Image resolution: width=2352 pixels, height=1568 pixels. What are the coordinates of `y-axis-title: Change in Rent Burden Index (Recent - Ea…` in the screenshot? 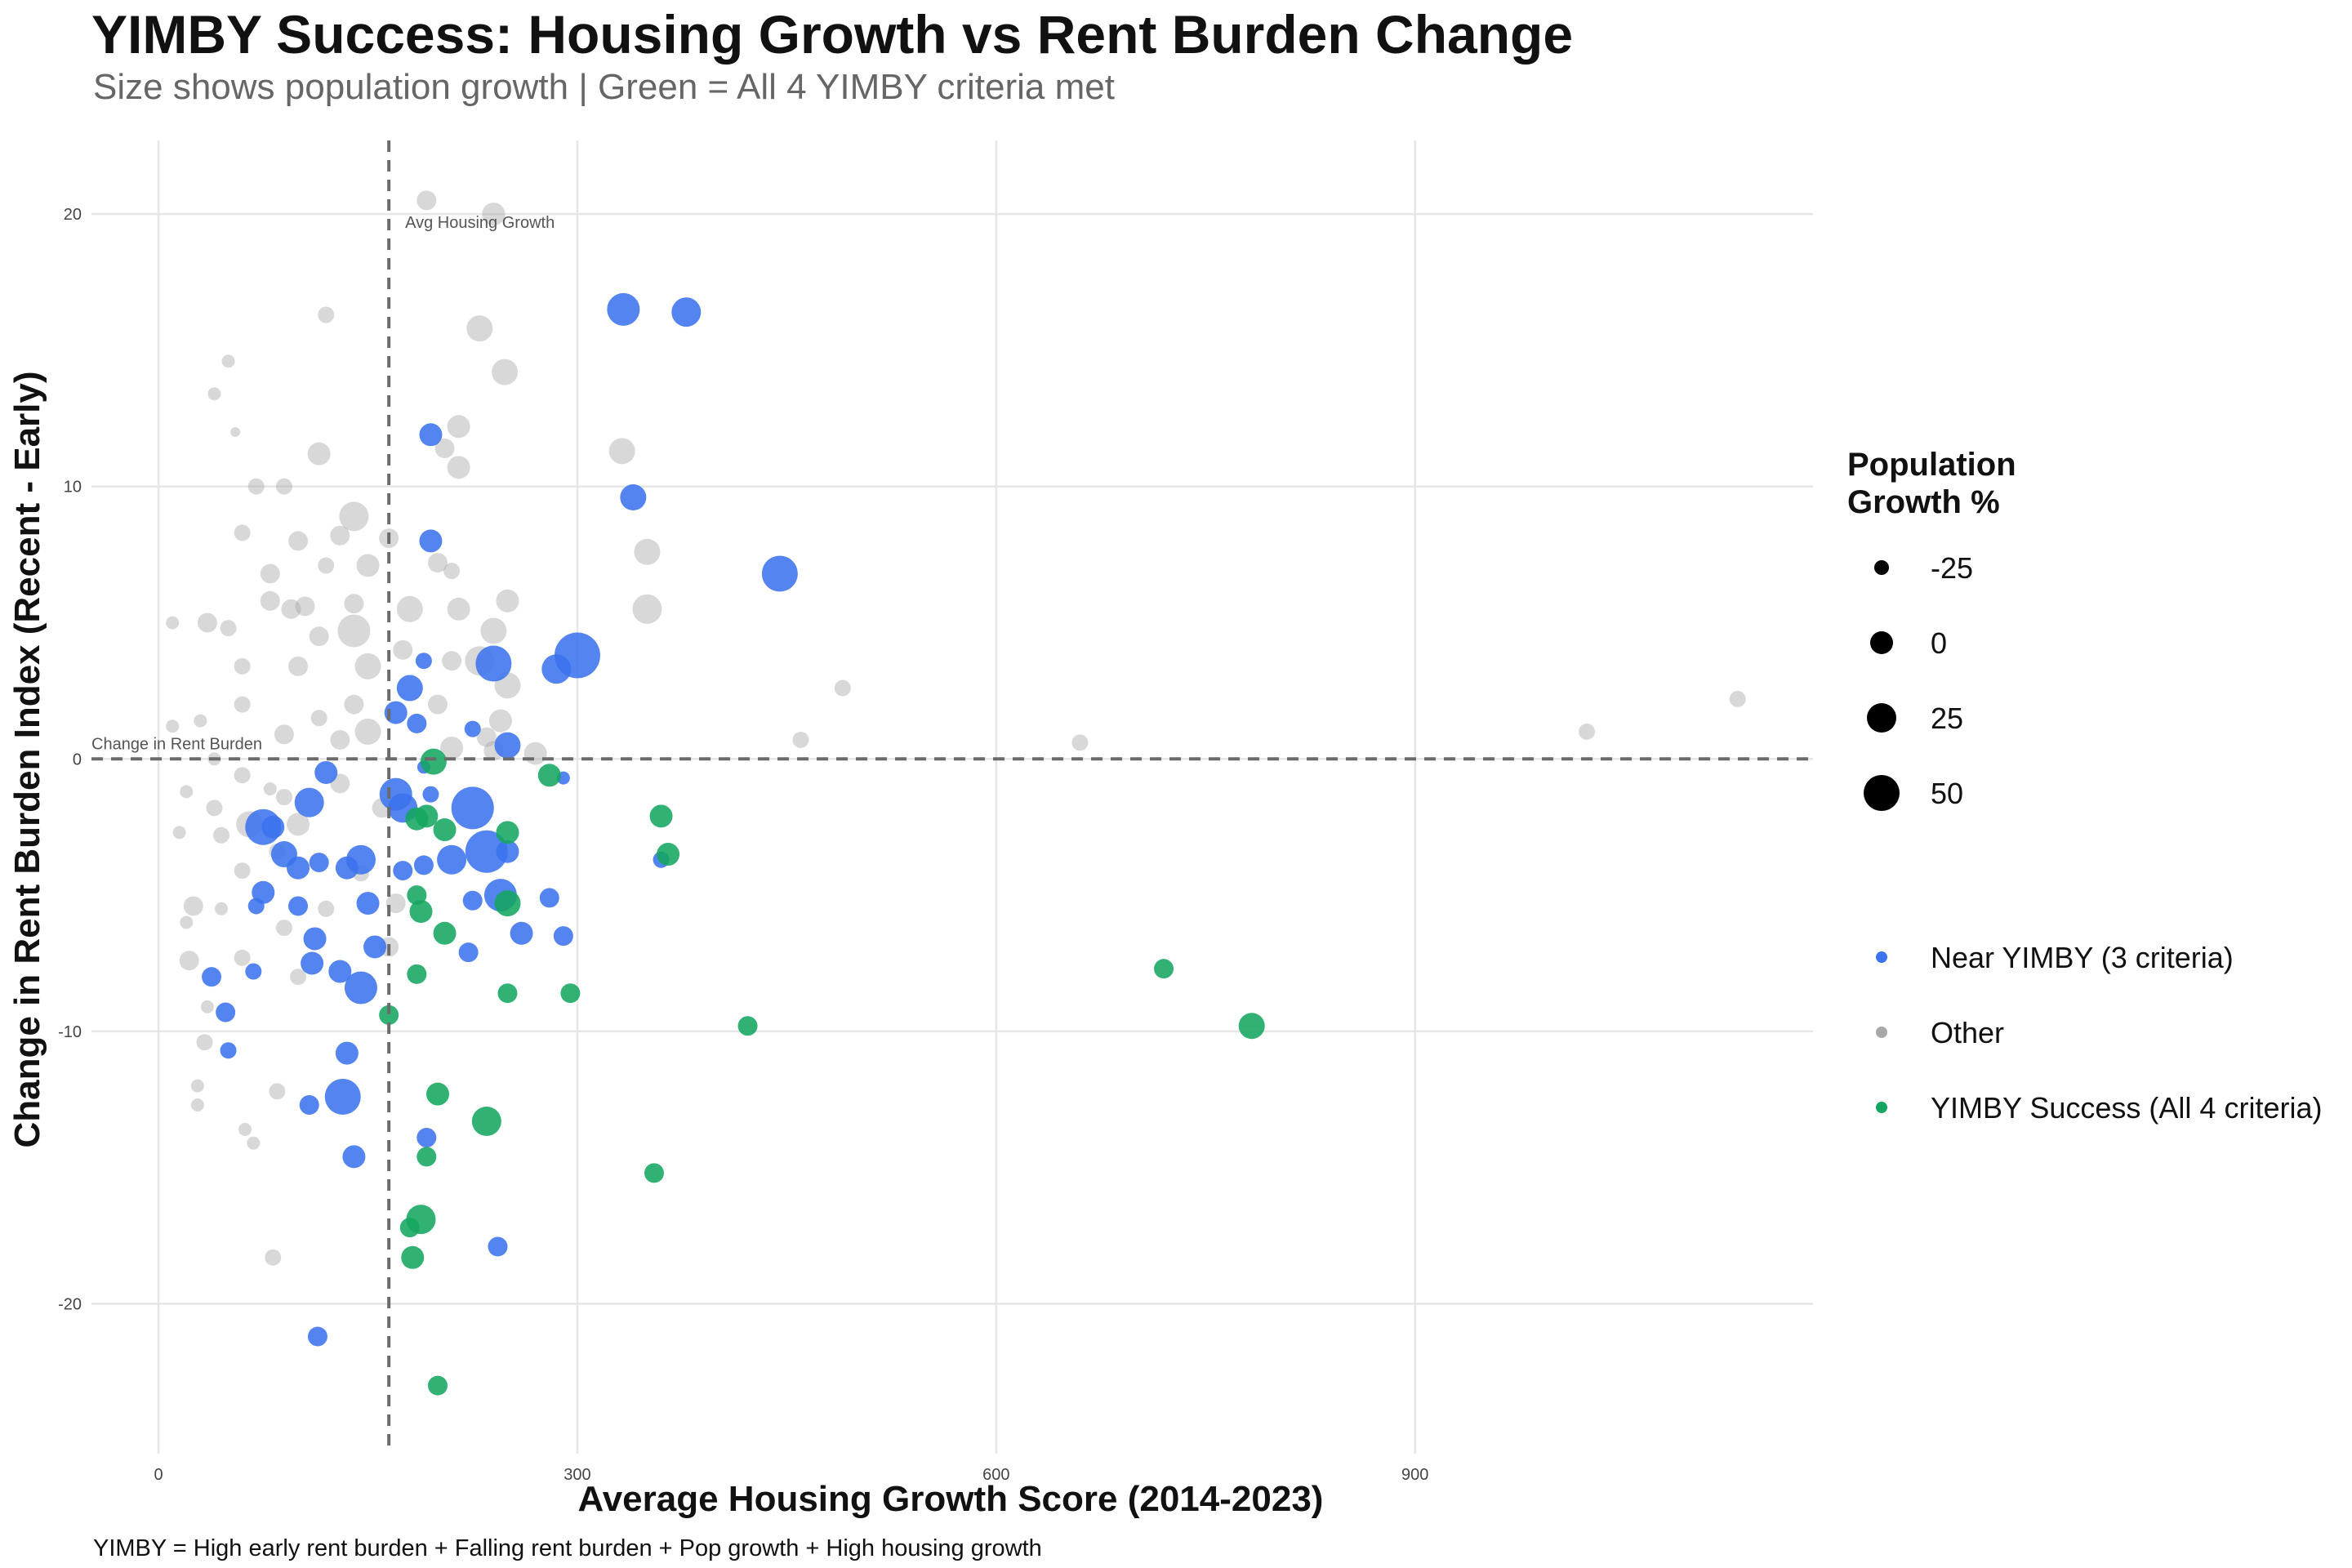 It's located at (27, 759).